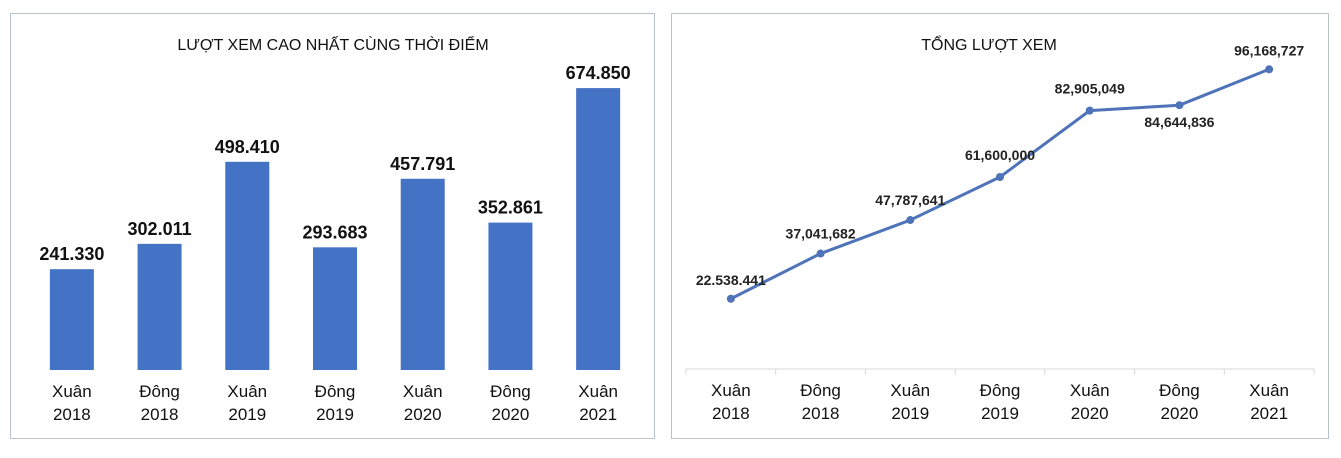  Describe the element at coordinates (598, 73) in the screenshot. I see `bar-value-label: 674.850` at that location.